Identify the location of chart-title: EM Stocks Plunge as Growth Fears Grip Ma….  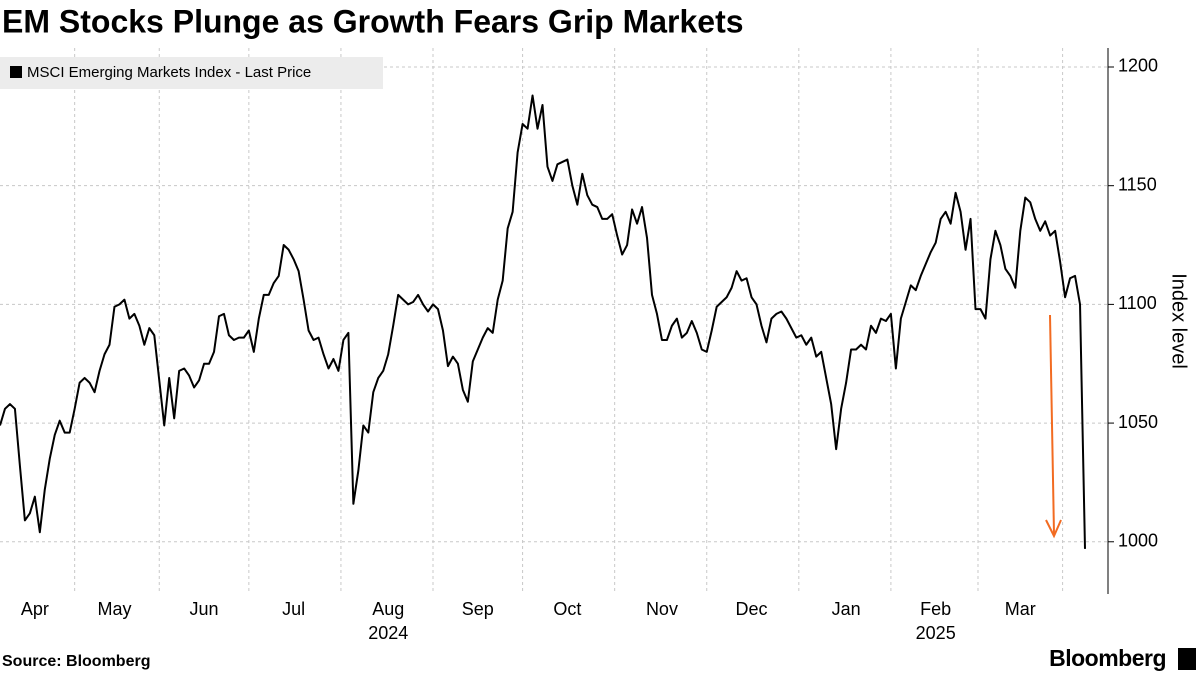
(373, 21).